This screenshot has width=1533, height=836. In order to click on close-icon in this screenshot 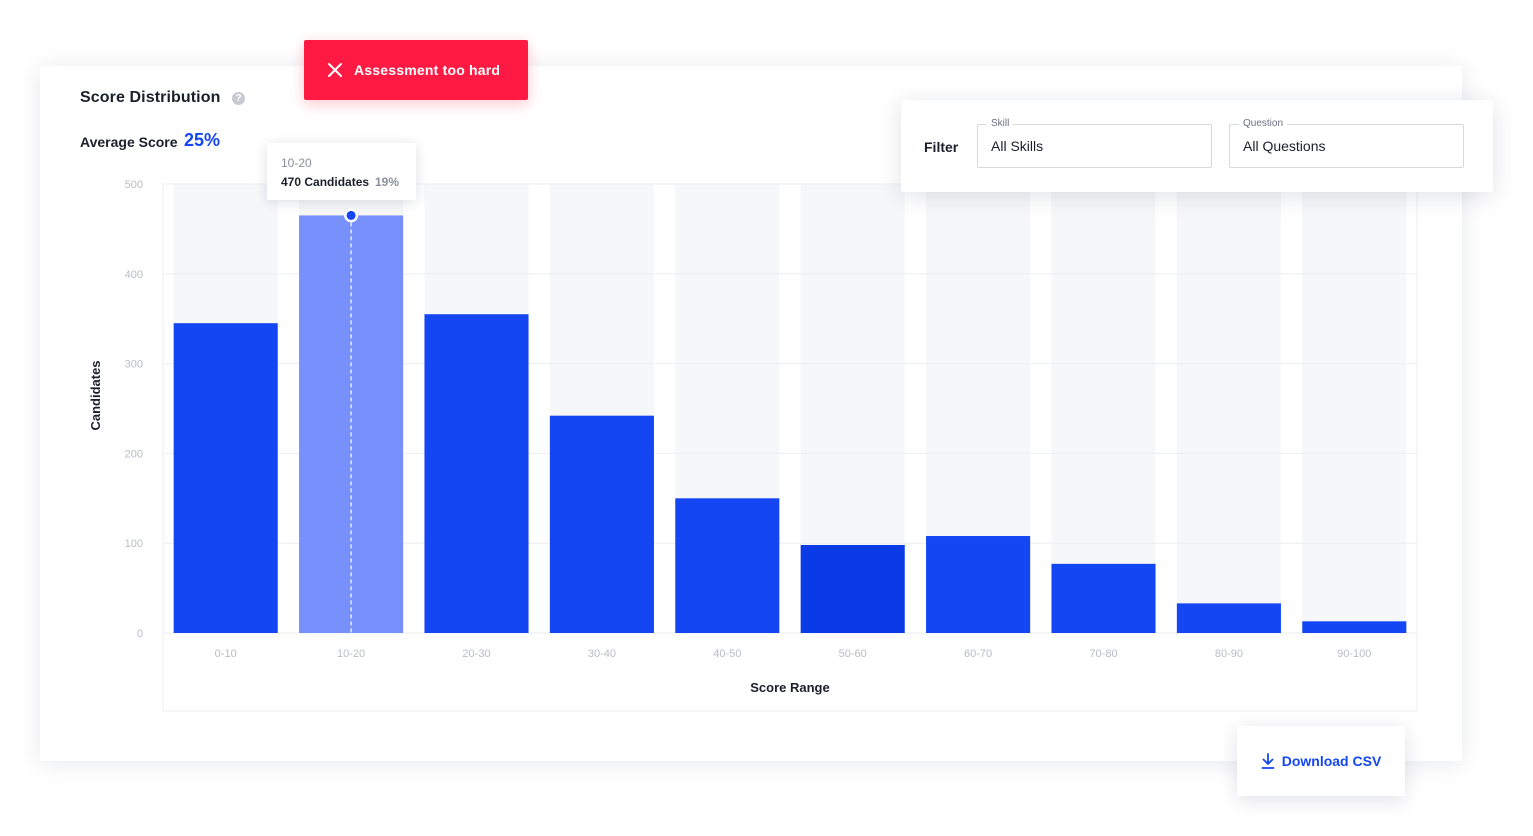, I will do `click(335, 70)`.